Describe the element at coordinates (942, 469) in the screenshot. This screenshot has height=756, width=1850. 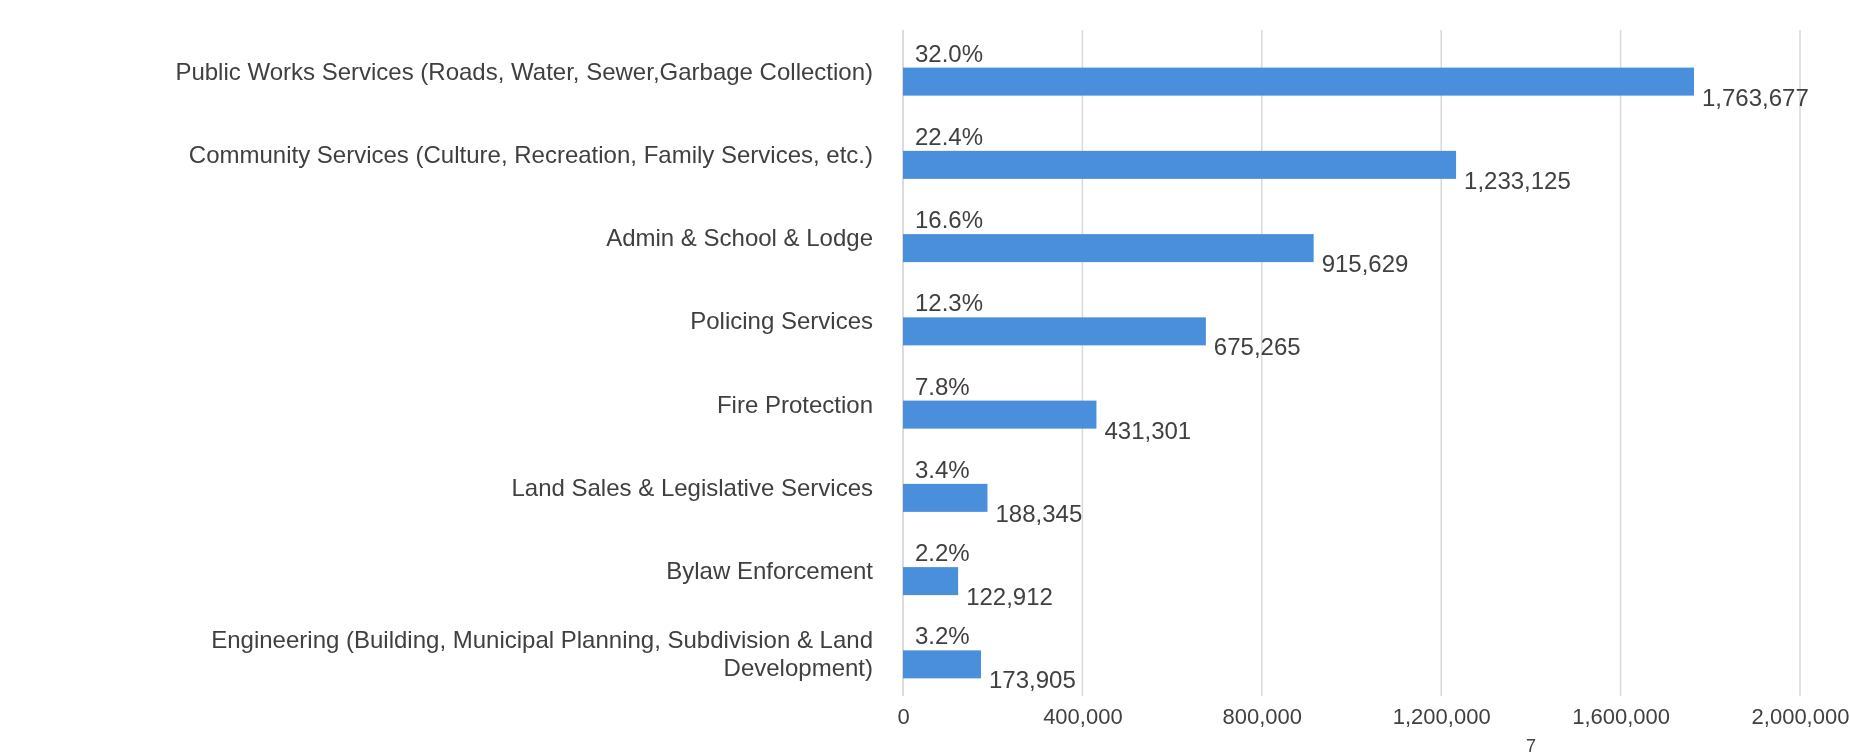
I see `annotation: 3.4%` at that location.